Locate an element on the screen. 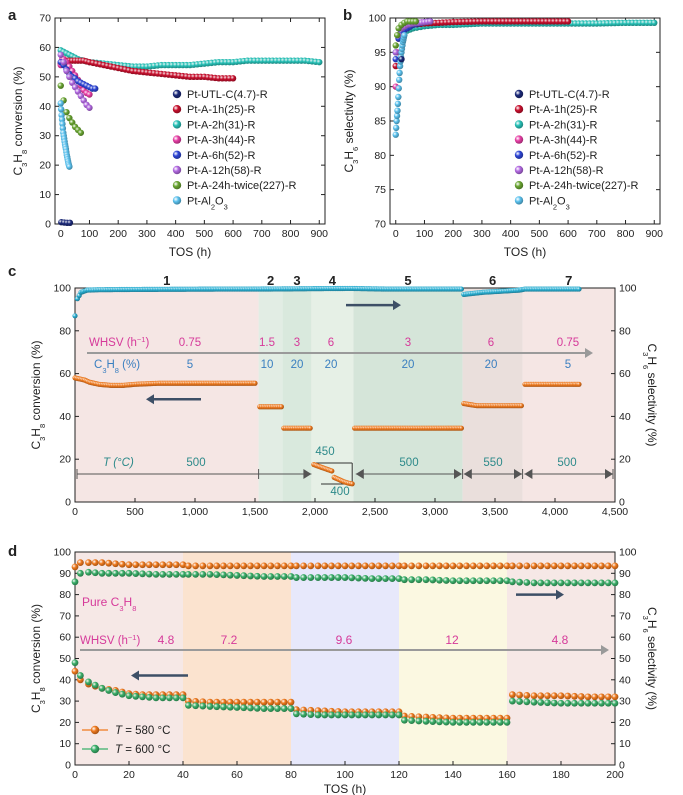  conversion-point is located at coordinates (281, 407).